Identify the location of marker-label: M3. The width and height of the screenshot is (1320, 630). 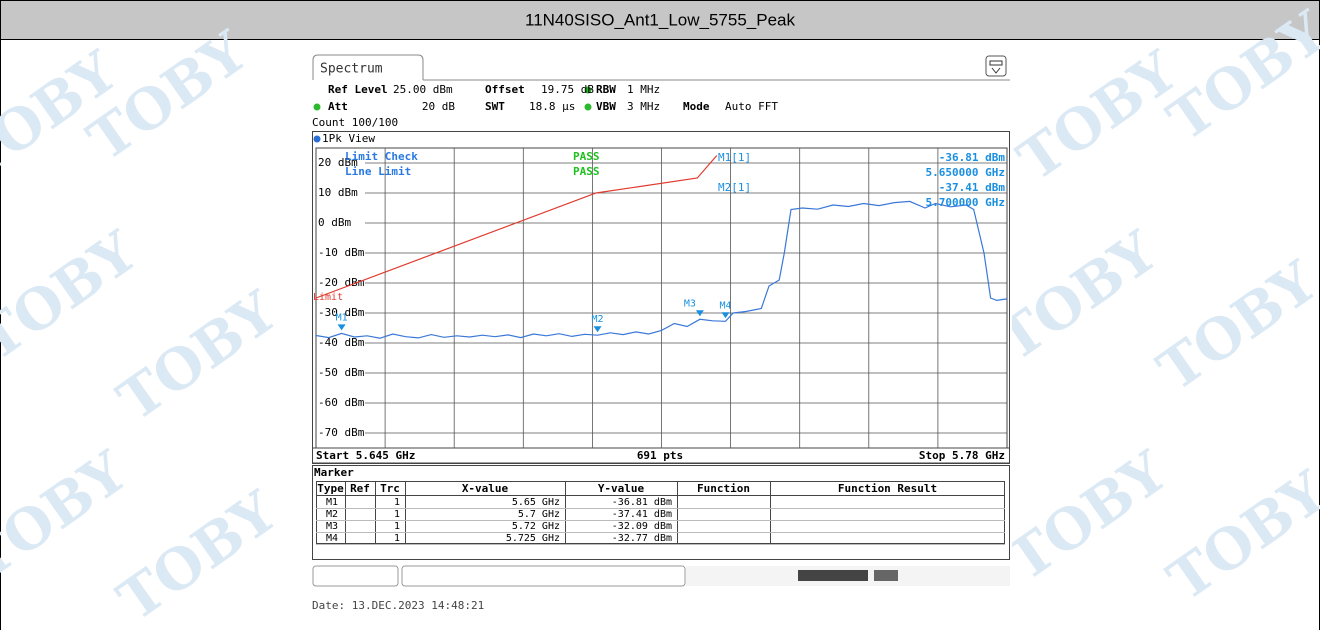
(690, 303).